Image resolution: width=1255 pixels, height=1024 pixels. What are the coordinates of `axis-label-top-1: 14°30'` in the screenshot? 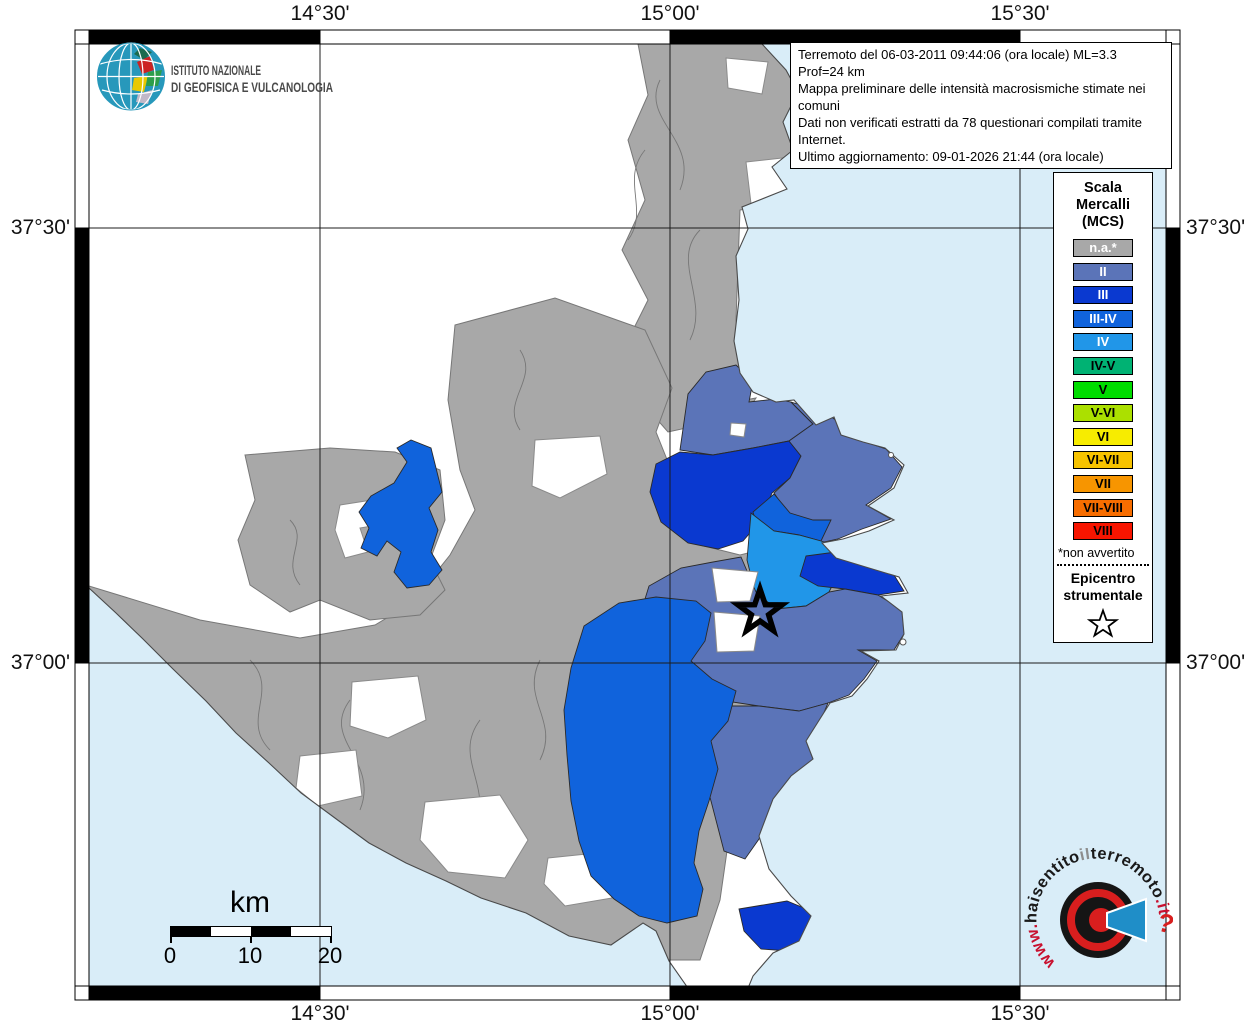 It's located at (320, 13).